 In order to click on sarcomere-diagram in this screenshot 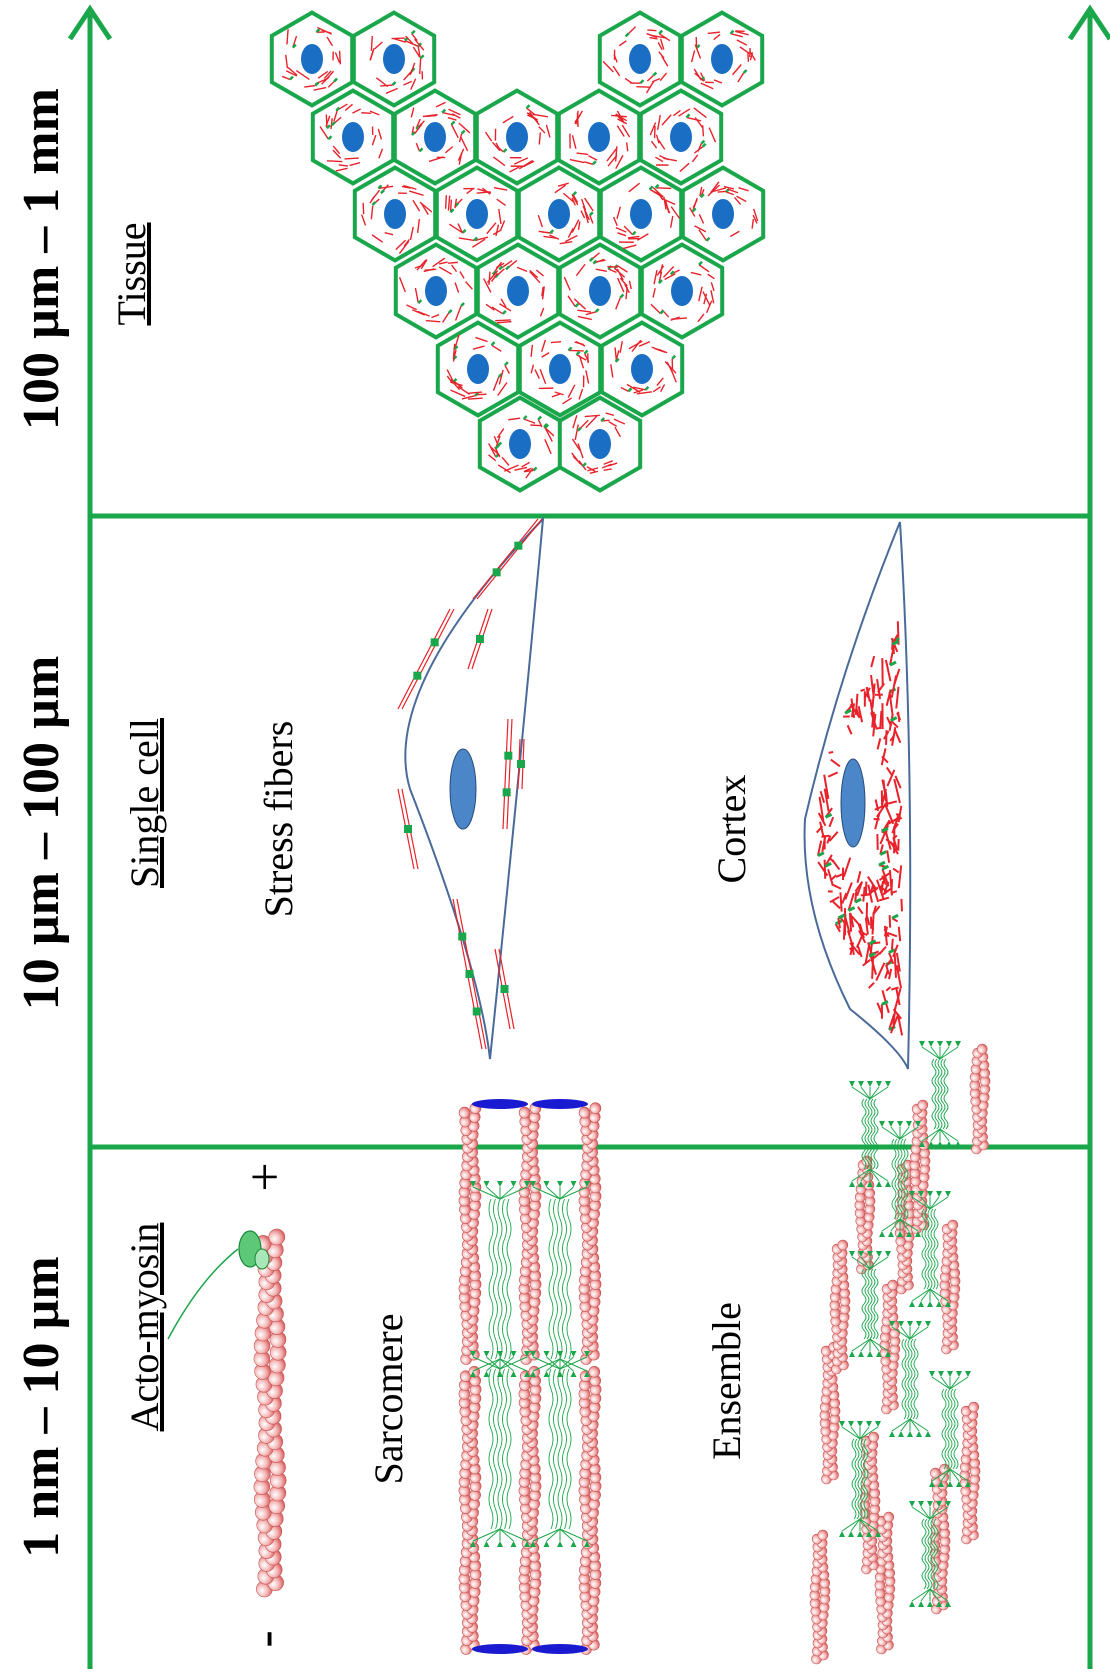, I will do `click(530, 1377)`.